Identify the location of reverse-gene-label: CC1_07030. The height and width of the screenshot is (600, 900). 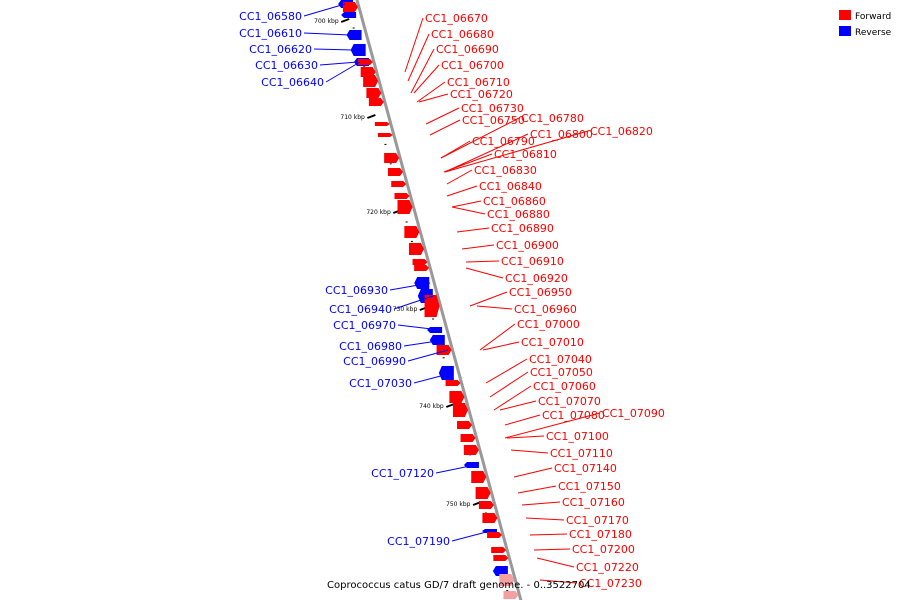
(380, 383).